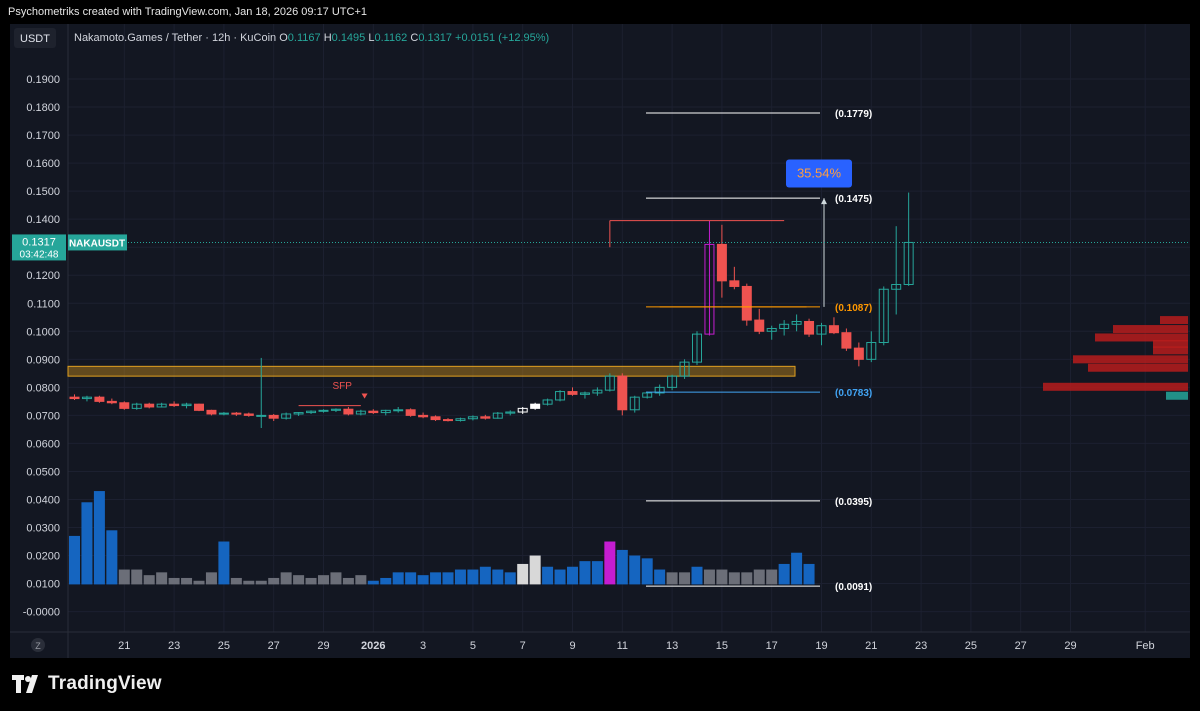  Describe the element at coordinates (364, 396) in the screenshot. I see `sfp-arrow-icon` at that location.